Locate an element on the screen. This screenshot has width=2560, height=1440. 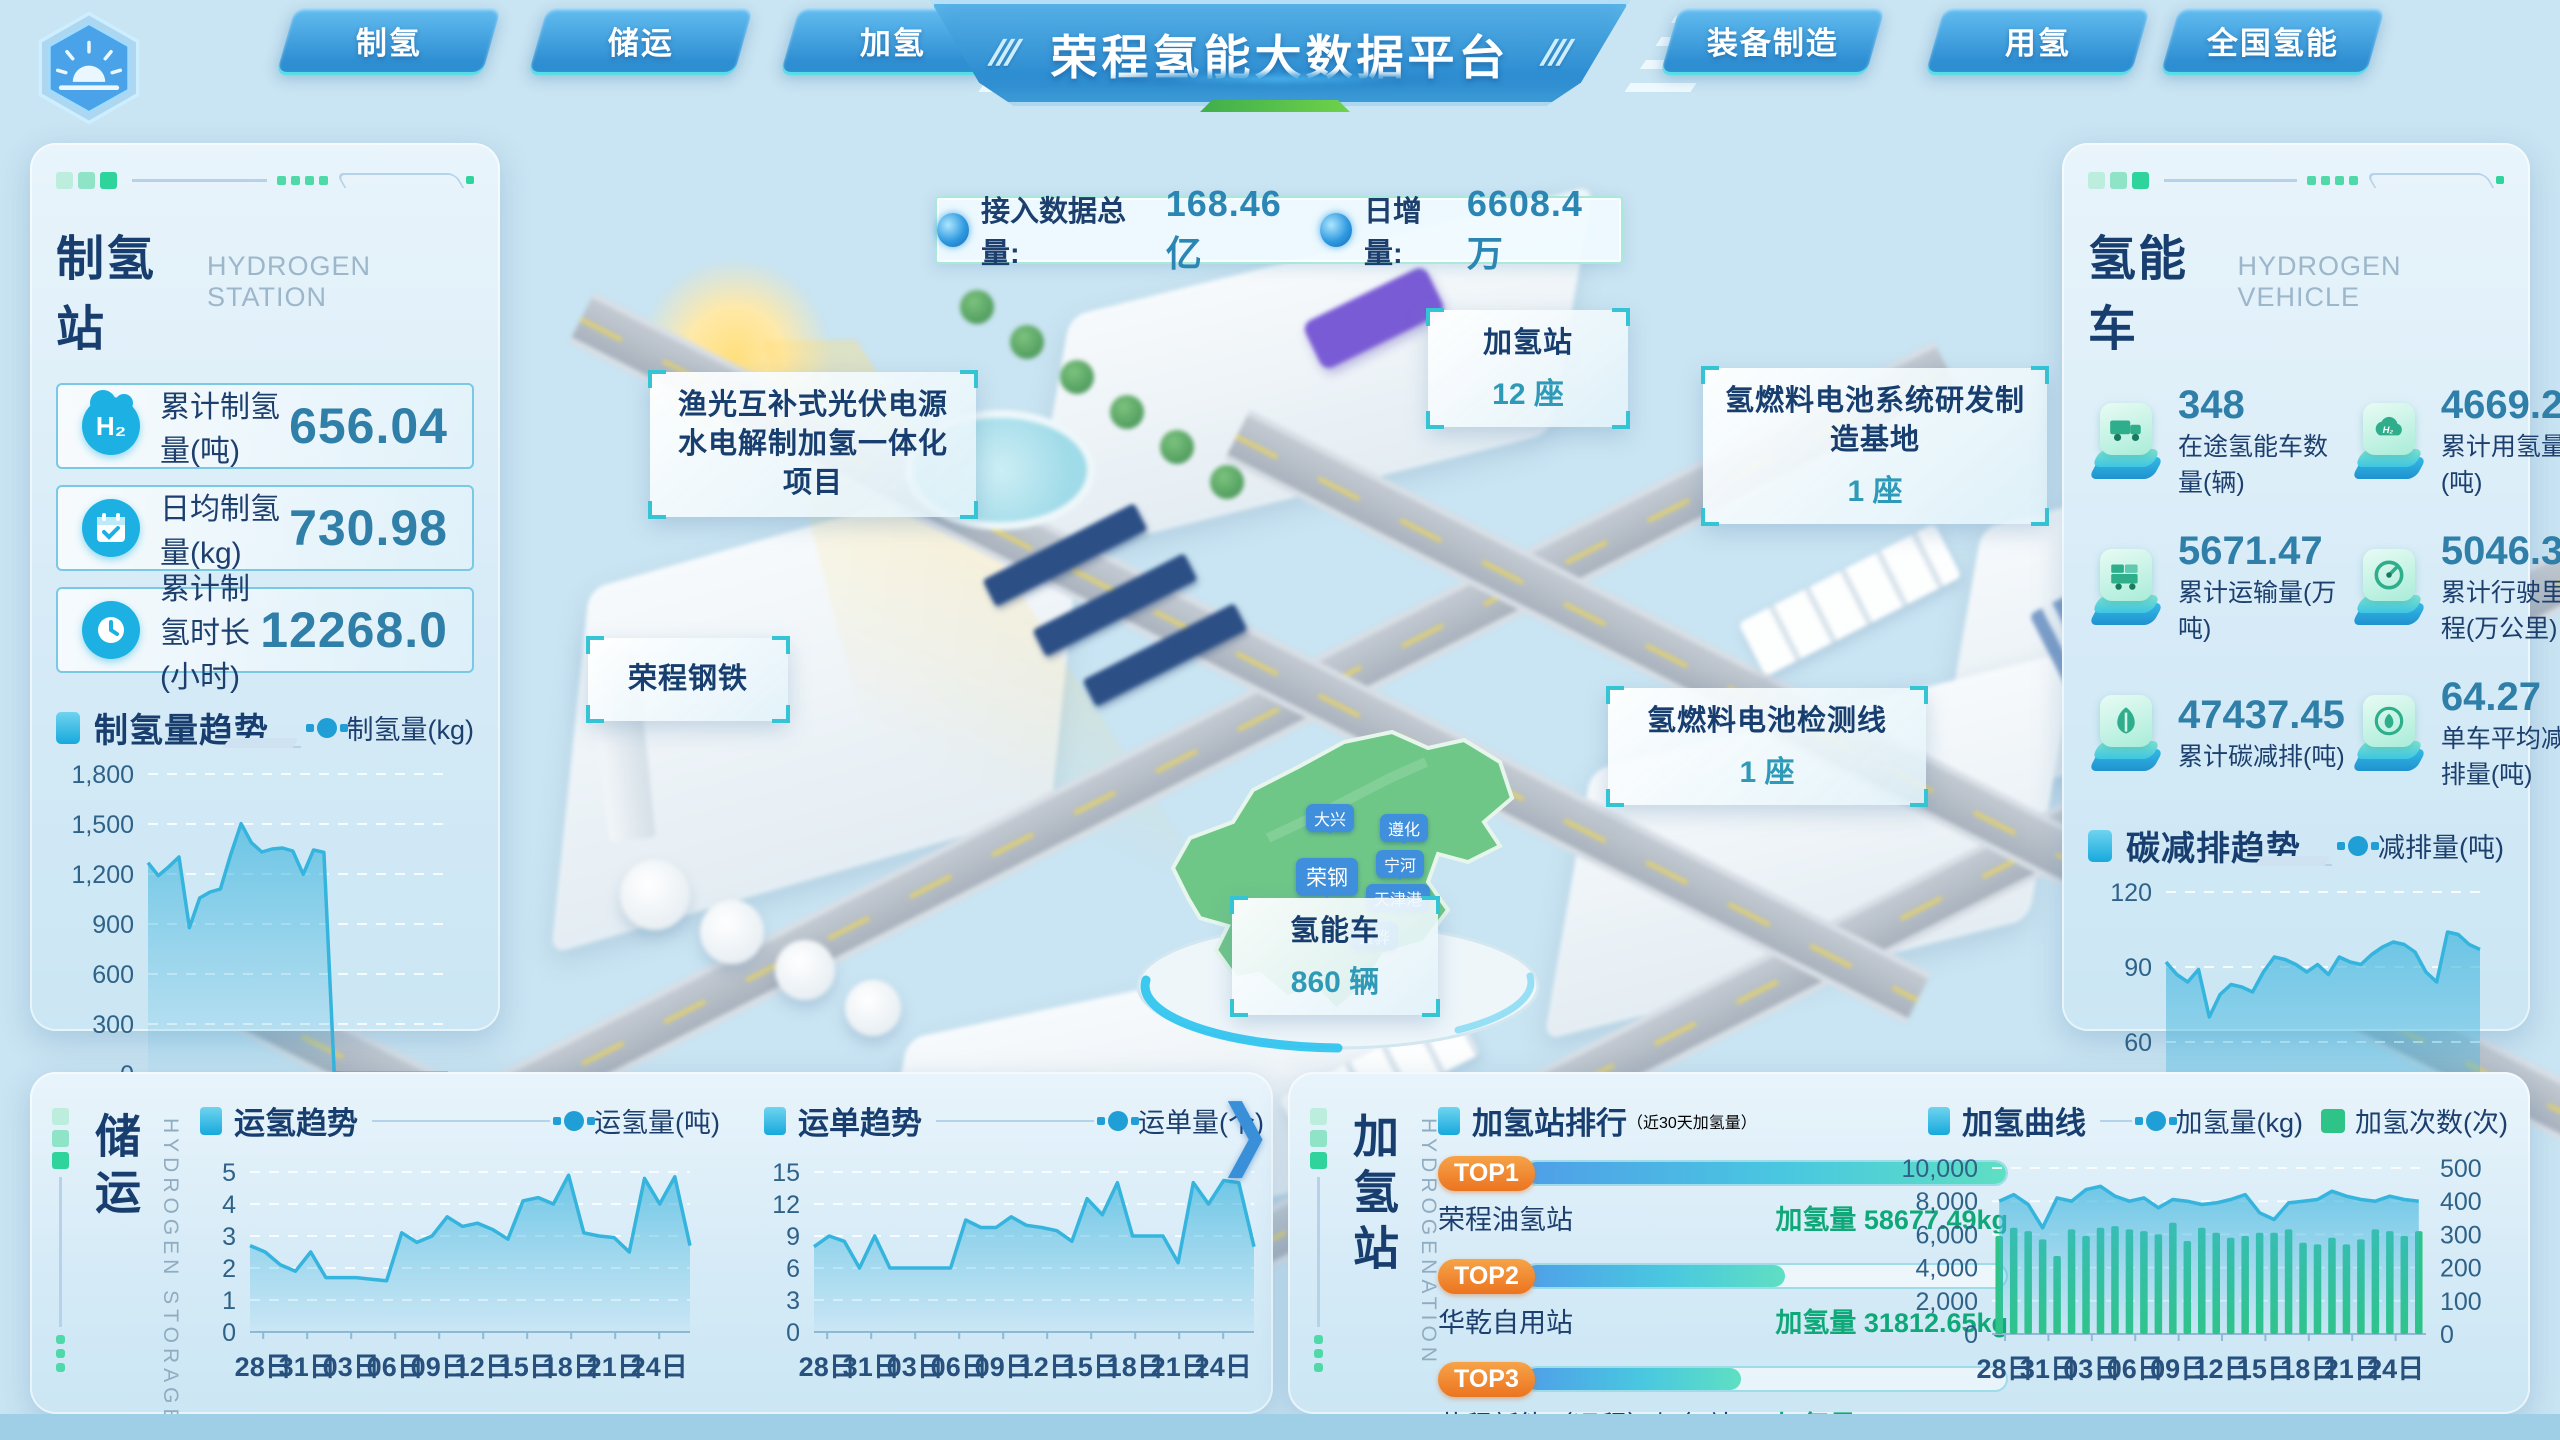
svg-text: 60 is located at coordinates (2138, 1043).